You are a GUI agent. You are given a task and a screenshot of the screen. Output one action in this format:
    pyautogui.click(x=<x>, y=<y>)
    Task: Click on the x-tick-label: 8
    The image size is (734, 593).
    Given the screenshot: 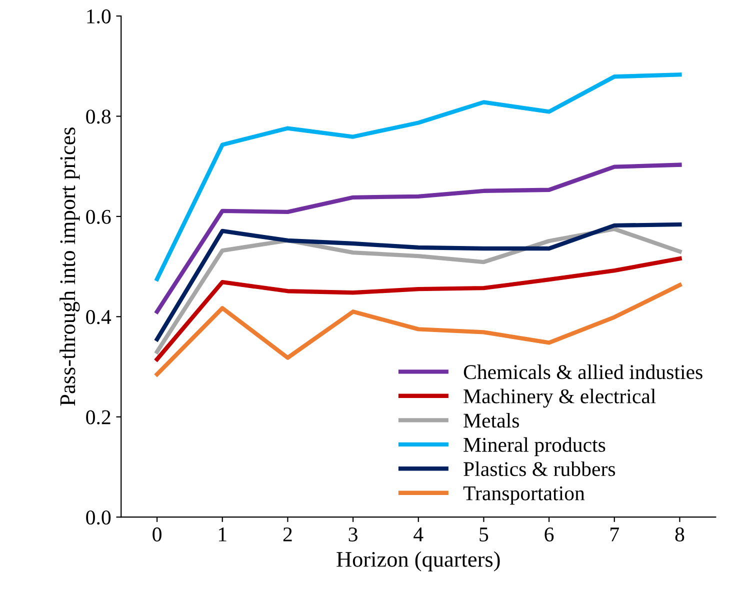 What is the action you would take?
    pyautogui.click(x=679, y=534)
    